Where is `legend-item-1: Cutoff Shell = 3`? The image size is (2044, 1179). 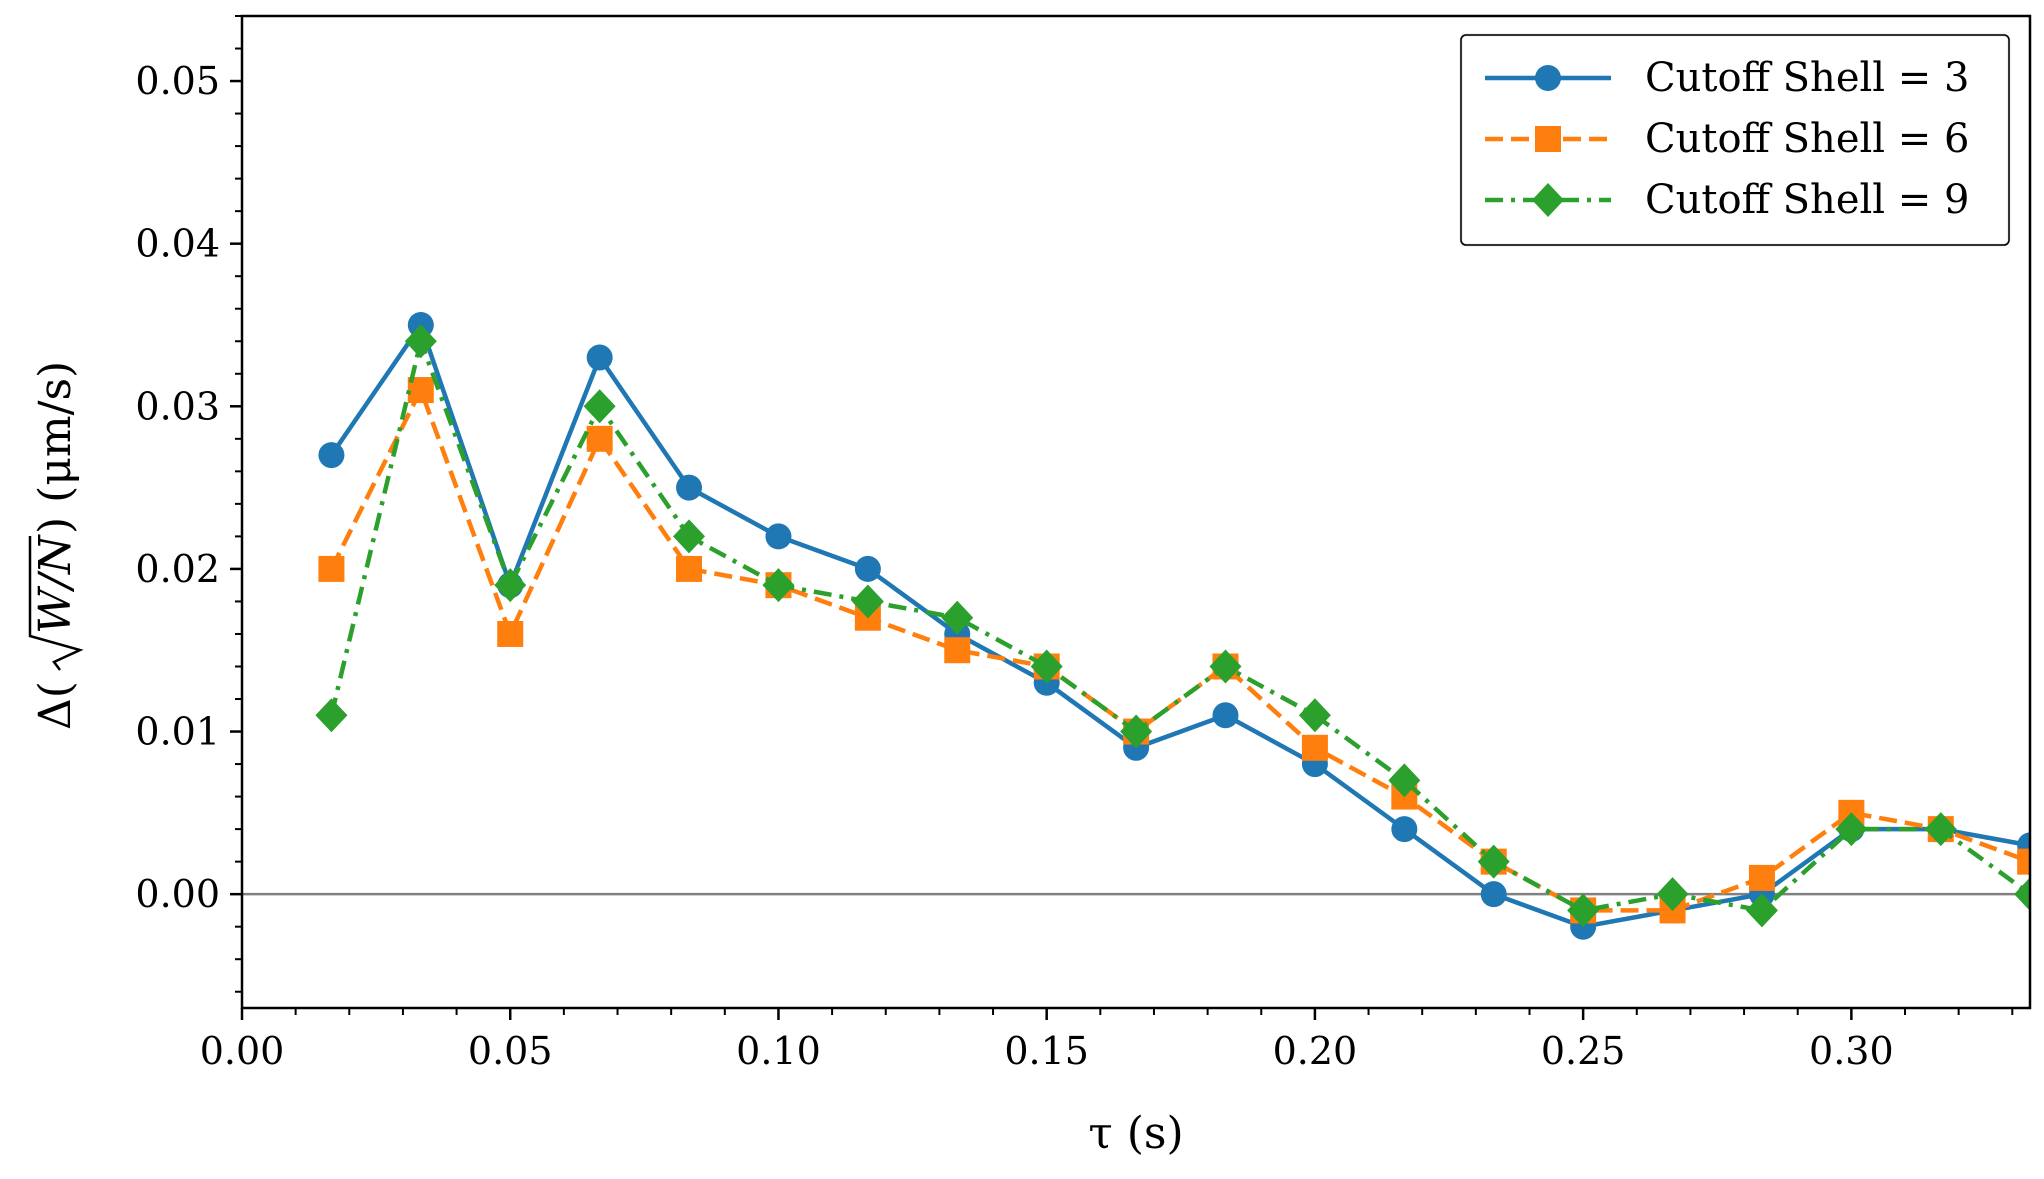
legend-item-1: Cutoff Shell = 3 is located at coordinates (1727, 78).